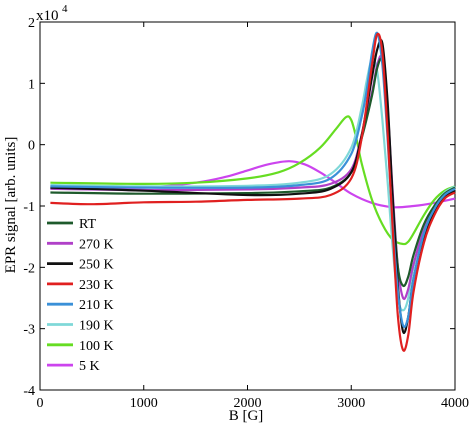 Image resolution: width=474 pixels, height=430 pixels. What do you see at coordinates (29, 268) in the screenshot?
I see `y-tick-label: -2` at bounding box center [29, 268].